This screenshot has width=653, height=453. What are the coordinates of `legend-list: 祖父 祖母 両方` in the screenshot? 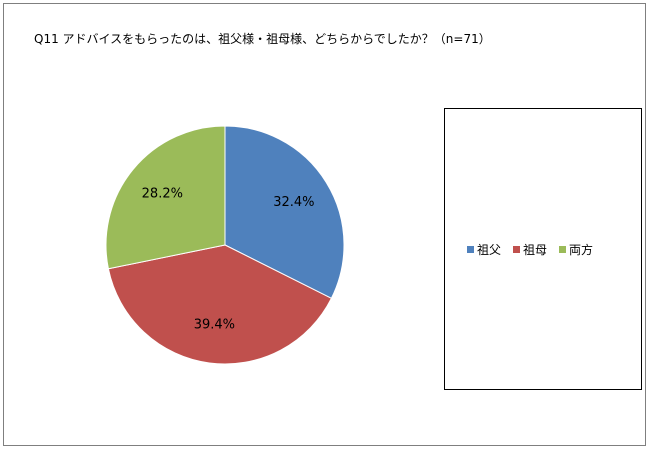 It's located at (530, 249).